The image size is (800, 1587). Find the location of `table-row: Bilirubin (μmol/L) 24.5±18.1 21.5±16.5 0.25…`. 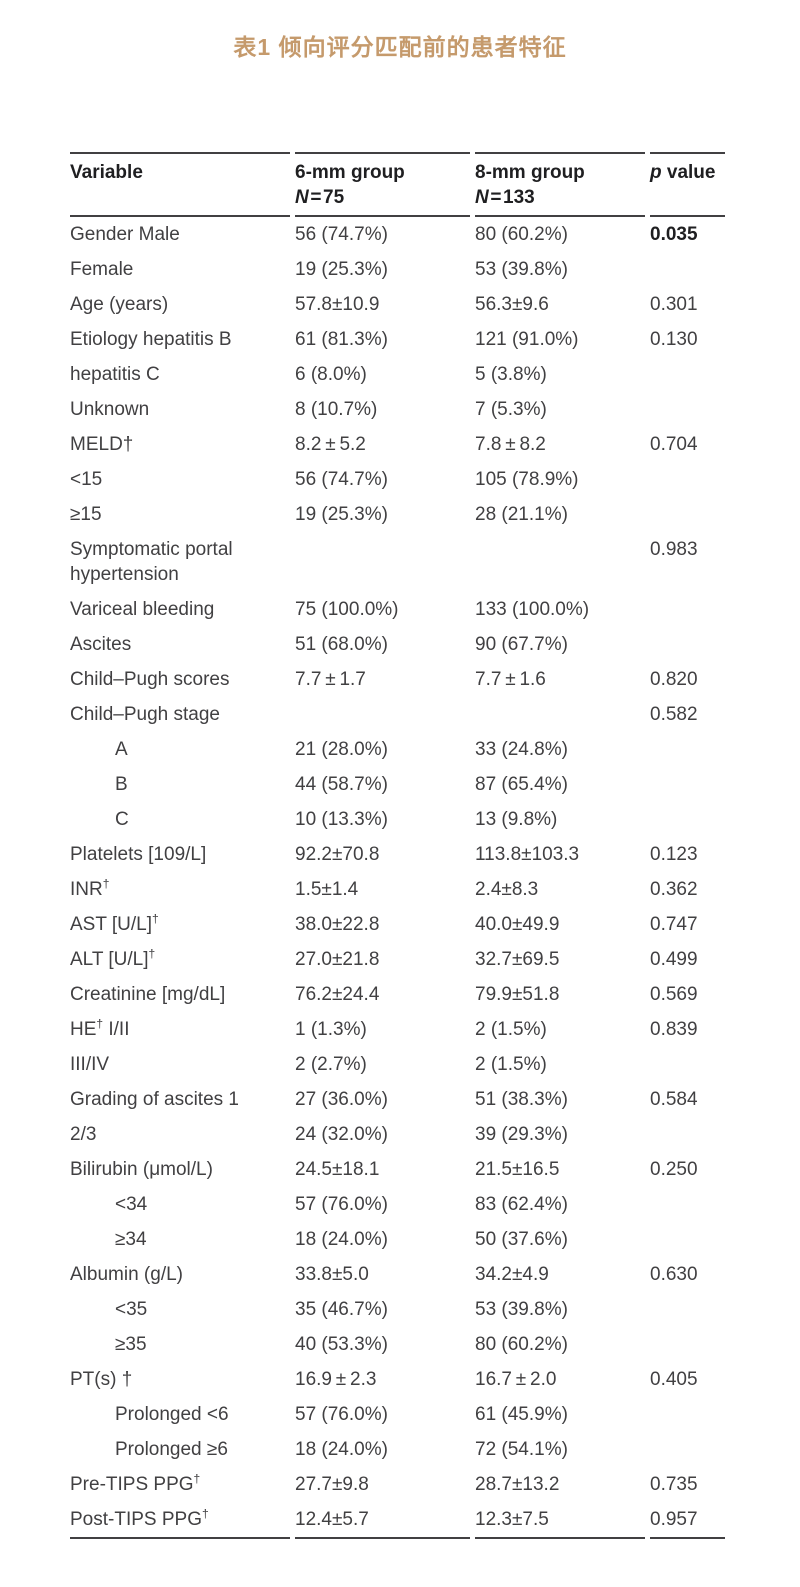

table-row: Bilirubin (μmol/L) 24.5±18.1 21.5±16.5 0.25… is located at coordinates (397, 1169).